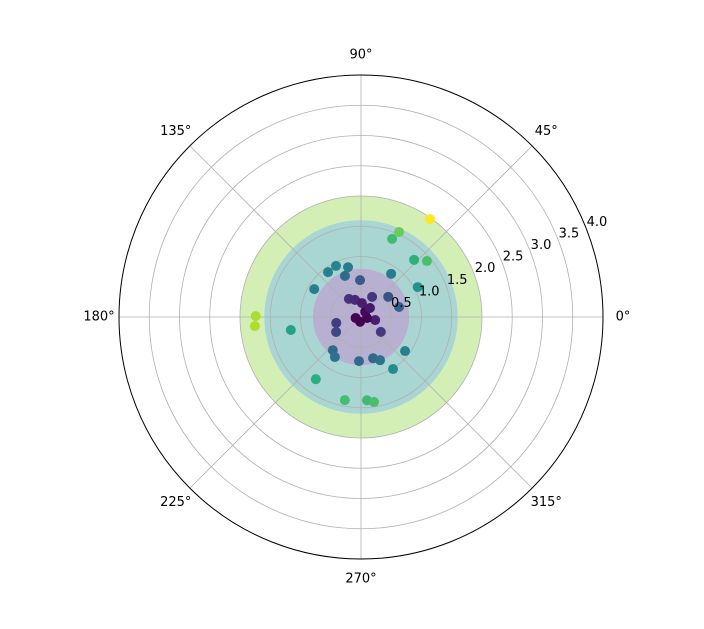 This screenshot has height=629, width=704. What do you see at coordinates (623, 317) in the screenshot?
I see `theta-tick-label: 0°` at bounding box center [623, 317].